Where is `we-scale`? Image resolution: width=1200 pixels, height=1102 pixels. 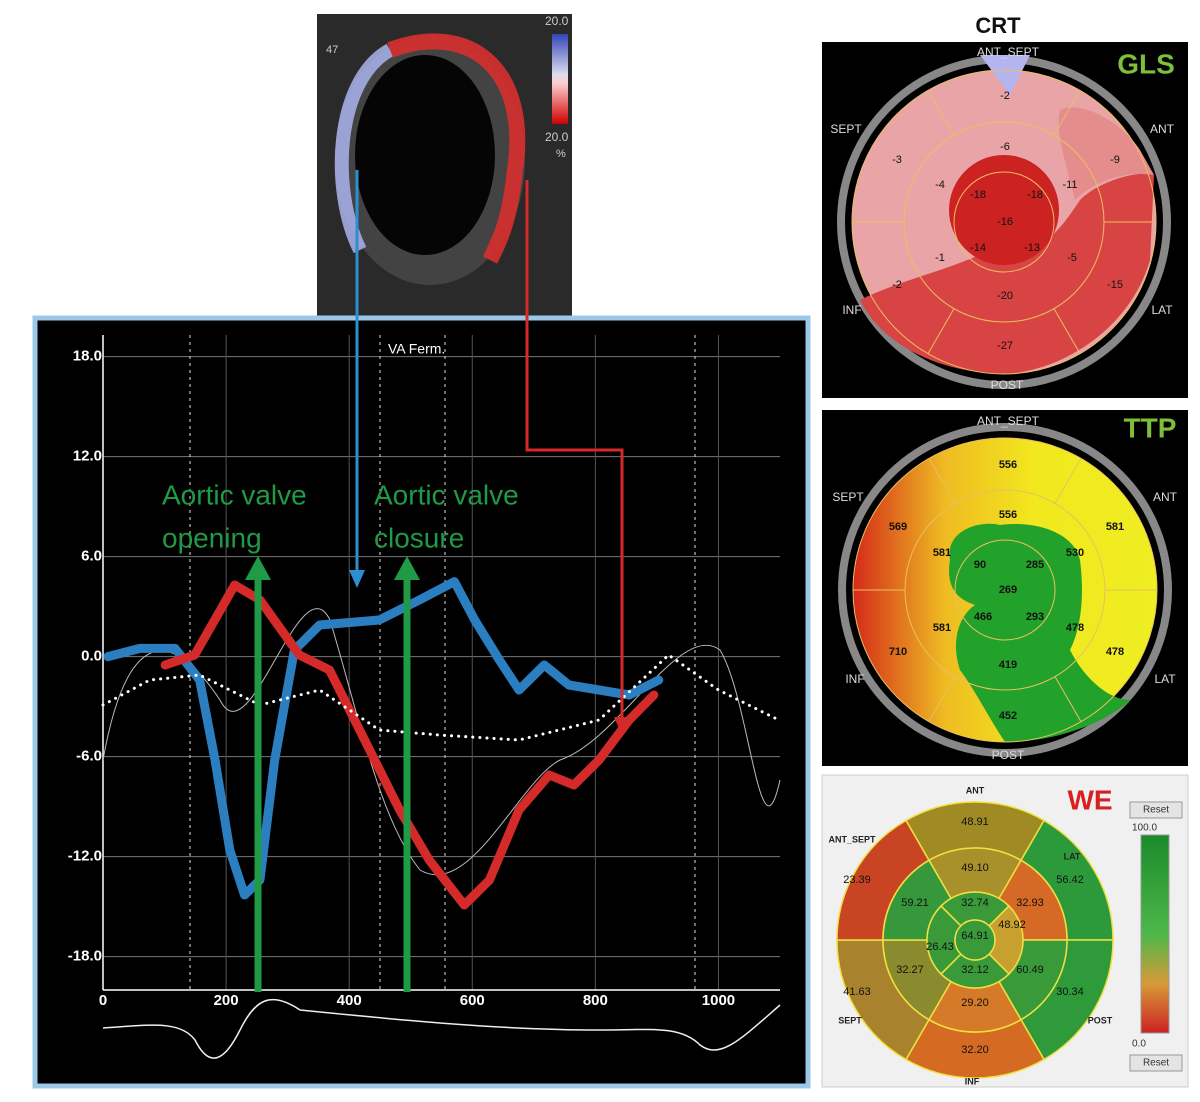 we-scale is located at coordinates (1155, 934).